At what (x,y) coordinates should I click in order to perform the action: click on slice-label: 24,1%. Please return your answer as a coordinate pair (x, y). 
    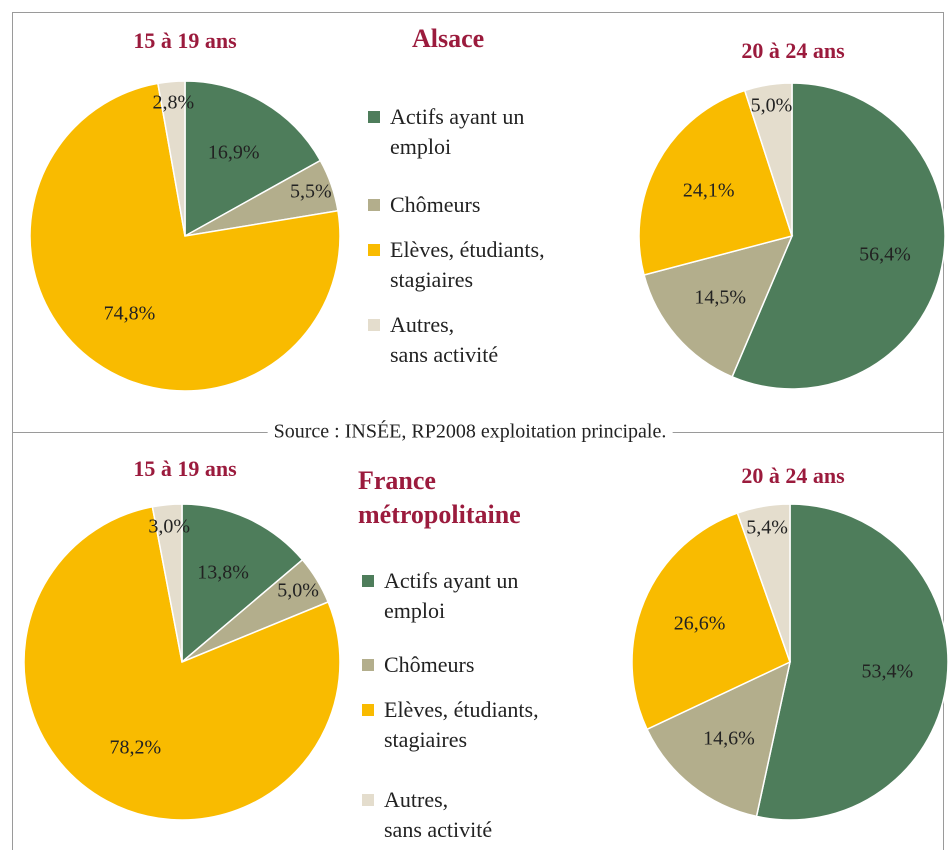
    Looking at the image, I should click on (708, 190).